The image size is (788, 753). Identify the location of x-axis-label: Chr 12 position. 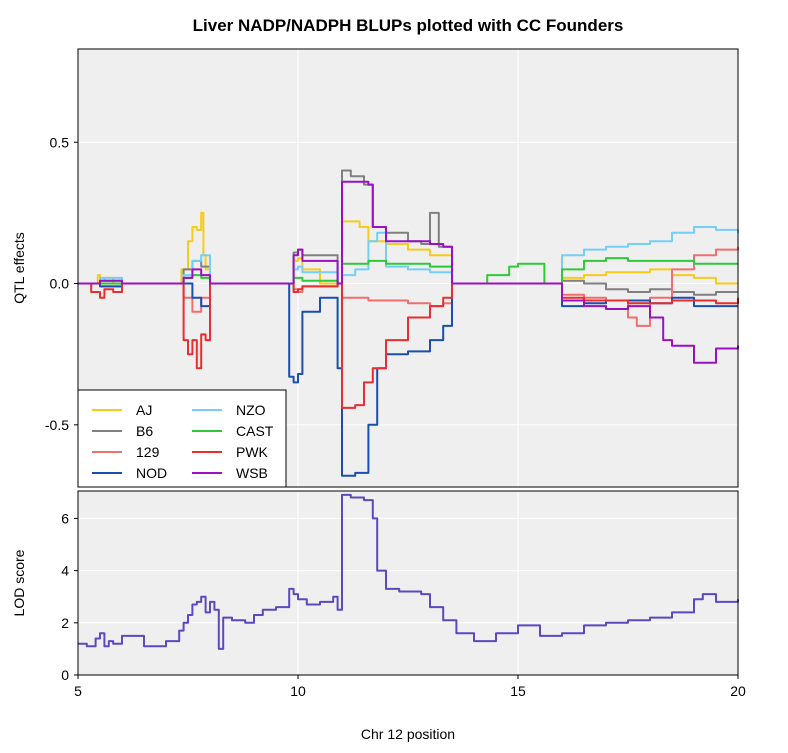
(408, 734).